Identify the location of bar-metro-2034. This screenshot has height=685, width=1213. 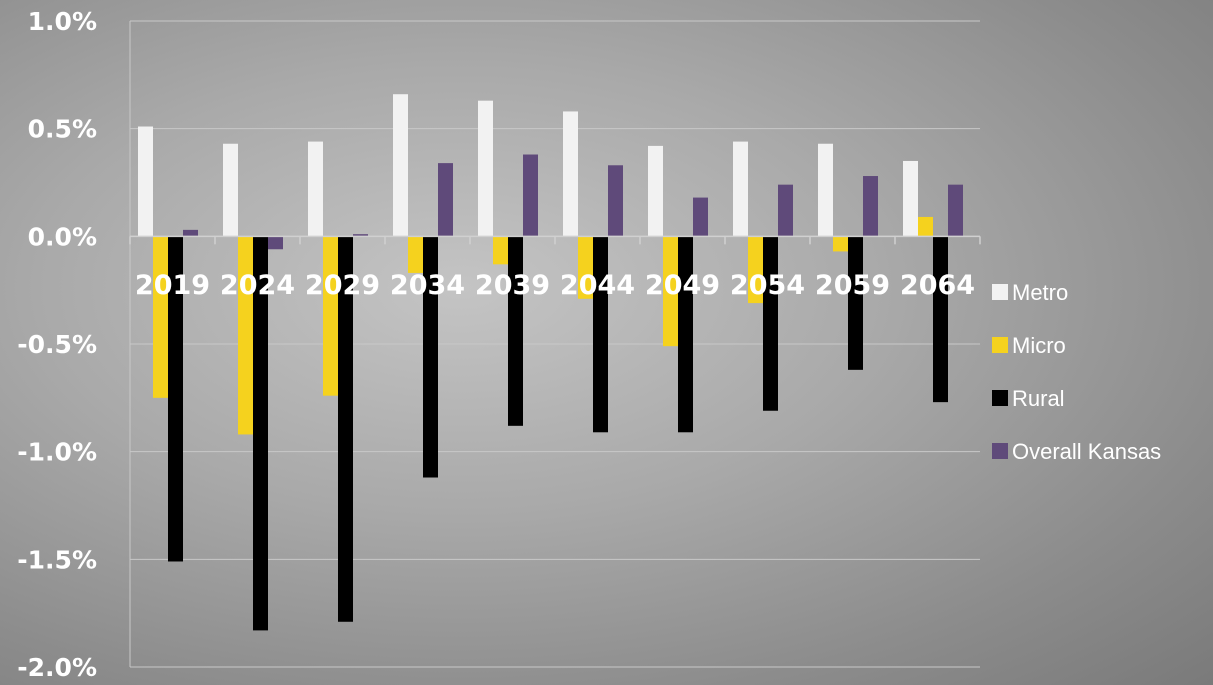
(400, 165).